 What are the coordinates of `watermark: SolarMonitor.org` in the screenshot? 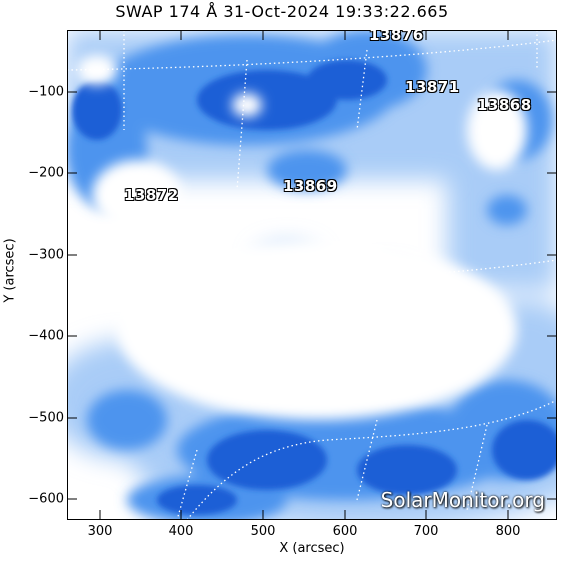 It's located at (462, 500).